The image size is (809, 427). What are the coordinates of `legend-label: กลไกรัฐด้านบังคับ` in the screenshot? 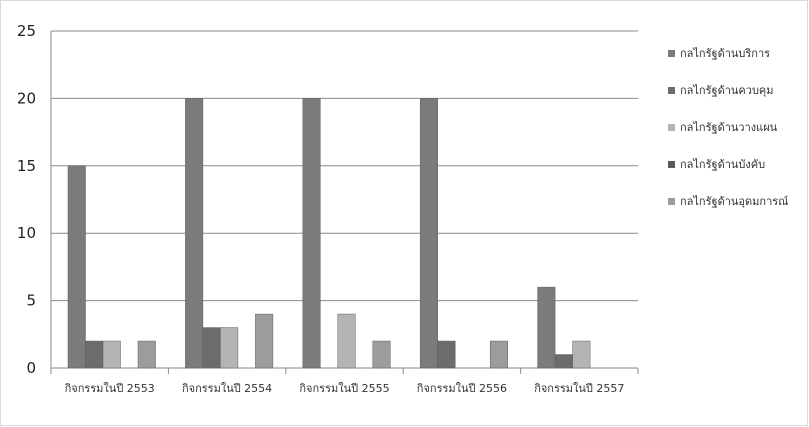 It's located at (722, 164).